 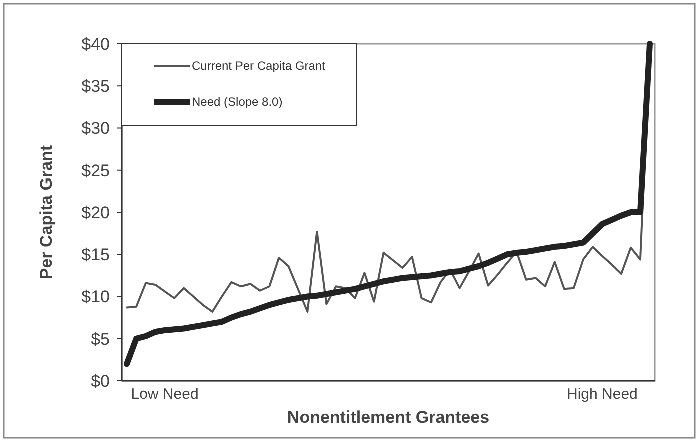 What do you see at coordinates (237, 102) in the screenshot?
I see `legend-label: Need (Slope 8.0)` at bounding box center [237, 102].